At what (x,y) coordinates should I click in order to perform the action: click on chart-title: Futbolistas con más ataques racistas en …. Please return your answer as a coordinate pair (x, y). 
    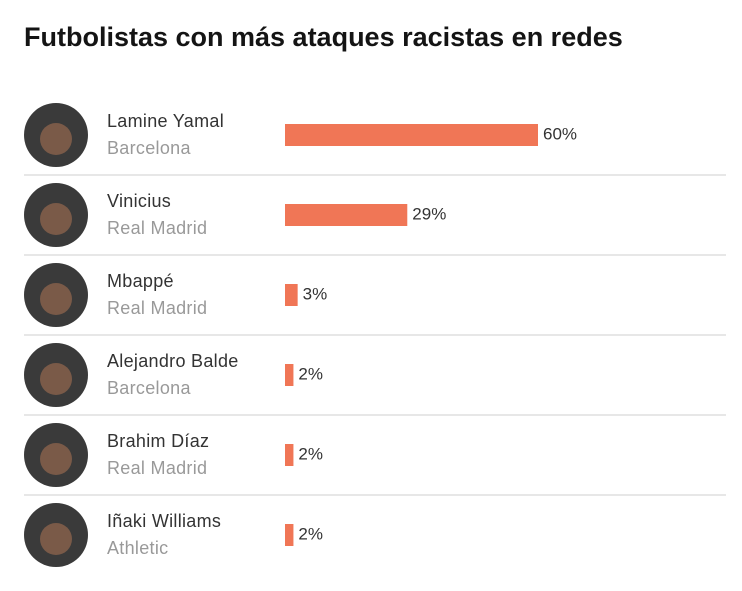
    Looking at the image, I should click on (323, 37).